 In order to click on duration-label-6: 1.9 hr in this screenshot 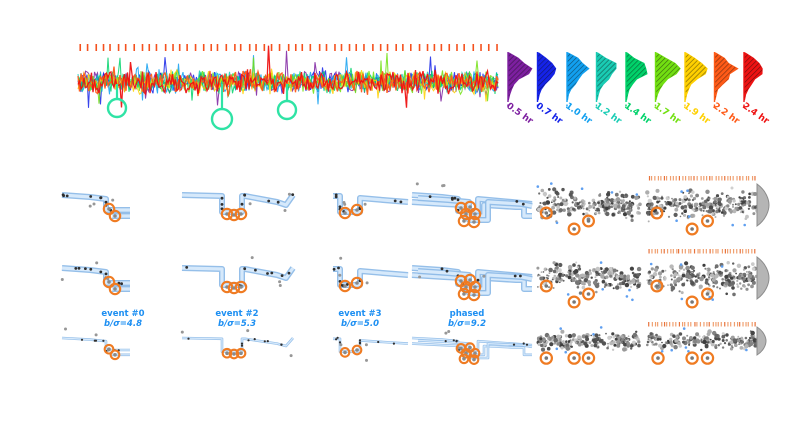, I will do `click(696, 114)`.